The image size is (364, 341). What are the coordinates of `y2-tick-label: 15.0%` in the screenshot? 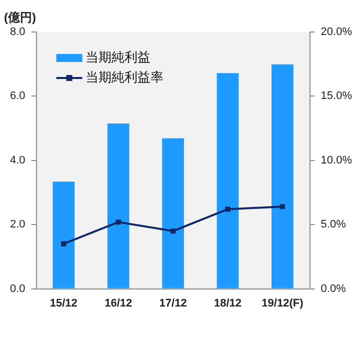 It's located at (336, 96).